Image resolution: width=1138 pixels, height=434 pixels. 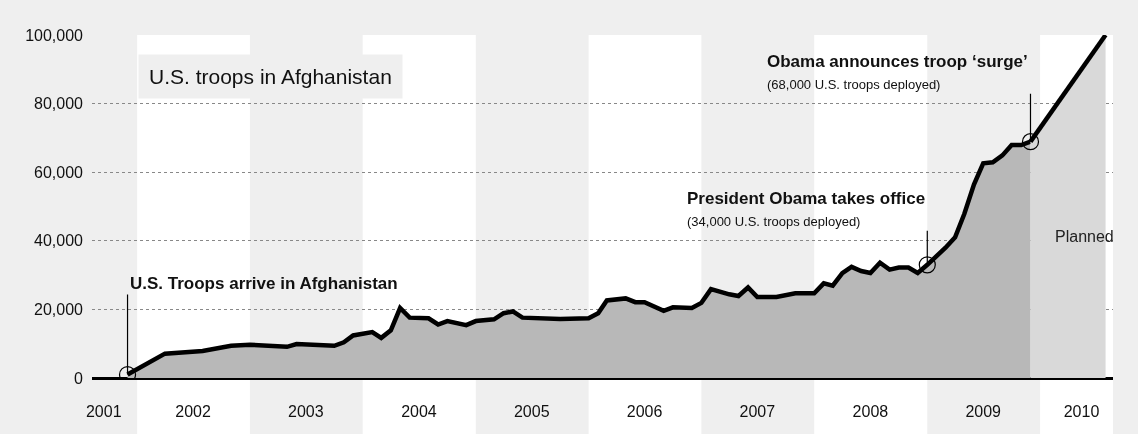 What do you see at coordinates (644, 411) in the screenshot?
I see `x-tick-label: 2006` at bounding box center [644, 411].